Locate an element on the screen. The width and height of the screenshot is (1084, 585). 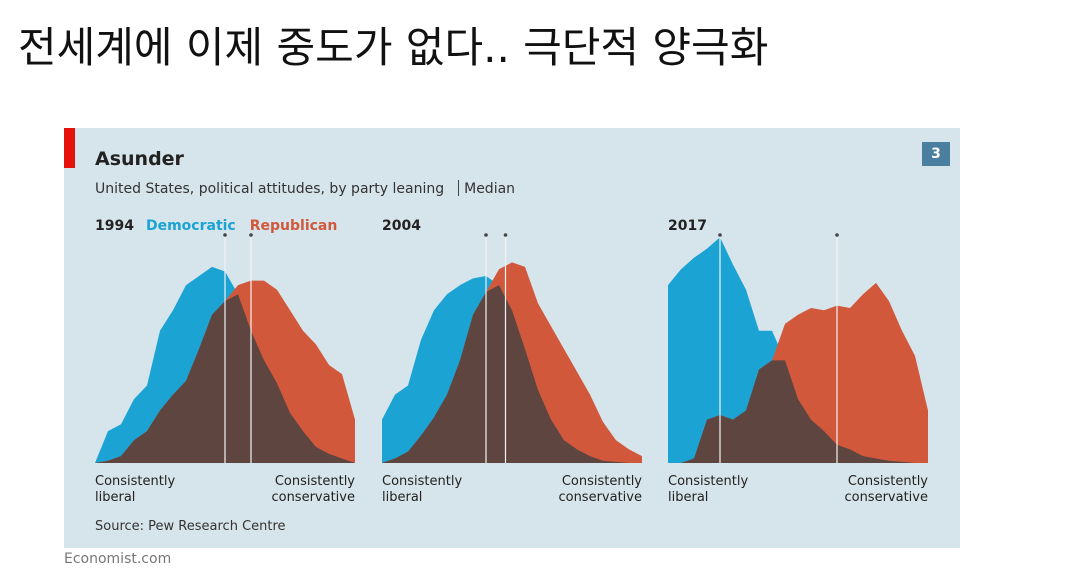
panel-title: 1994 is located at coordinates (114, 226).